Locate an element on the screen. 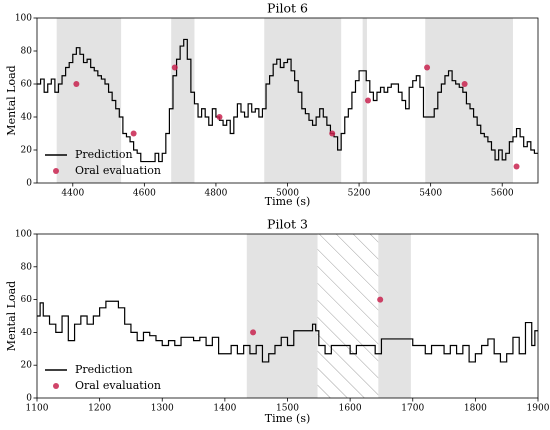 The height and width of the screenshot is (430, 550). x-tick-label: 1100 is located at coordinates (37, 409).